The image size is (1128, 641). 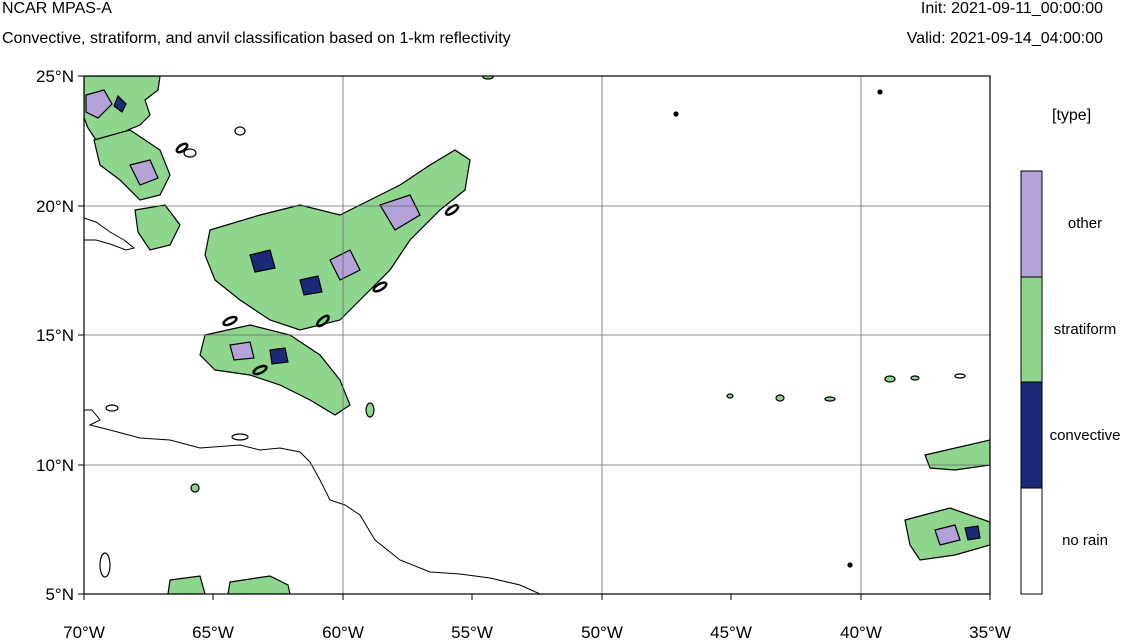 I want to click on y-tick-label: 20°N, so click(x=55, y=206).